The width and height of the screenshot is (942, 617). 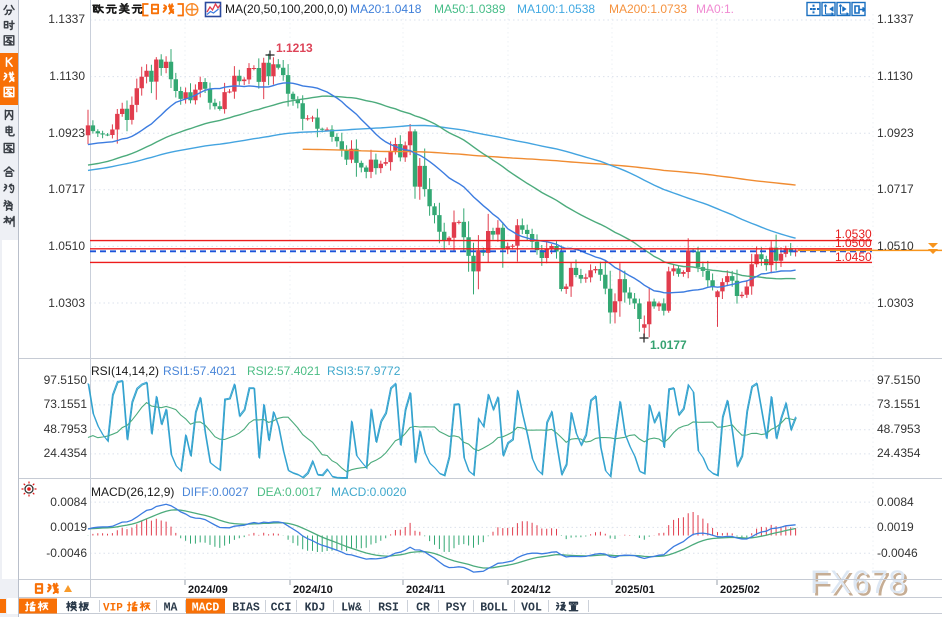 I want to click on svg-text: LW&, so click(x=351, y=608).